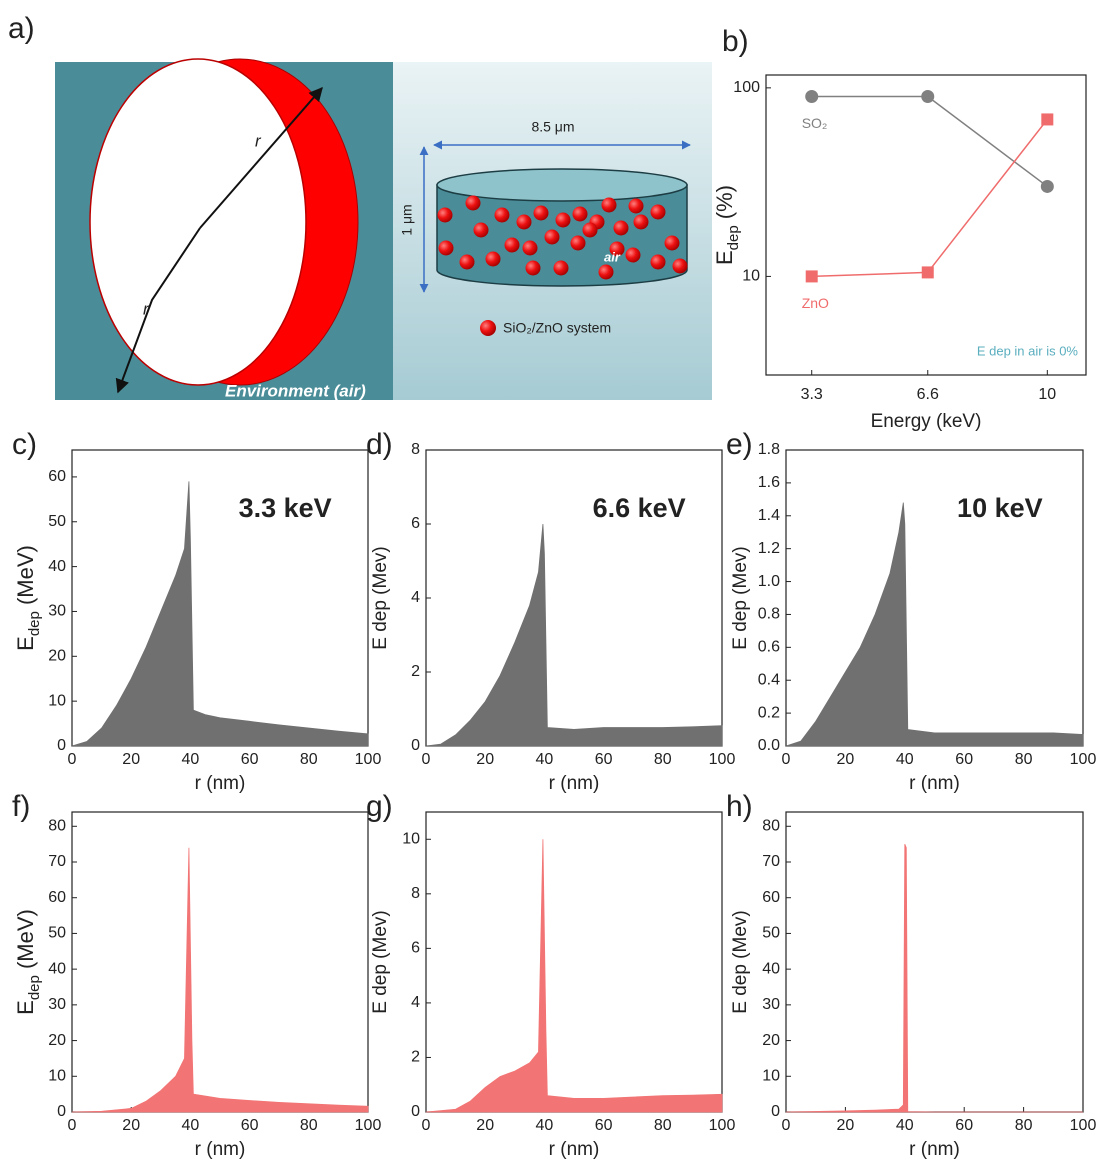 This screenshot has width=1102, height=1161. I want to click on sphere, so click(198, 222).